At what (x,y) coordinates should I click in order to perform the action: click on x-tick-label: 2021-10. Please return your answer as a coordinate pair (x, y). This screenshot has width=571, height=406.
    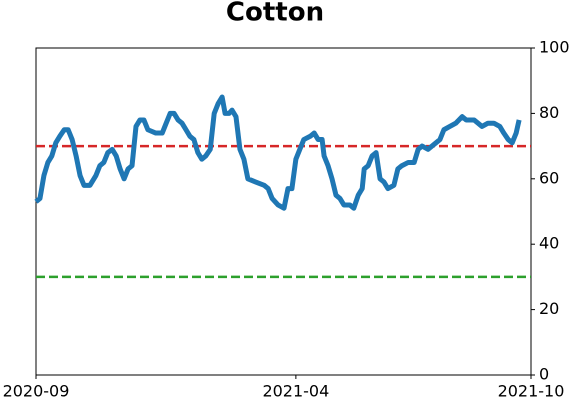
    Looking at the image, I should click on (531, 391).